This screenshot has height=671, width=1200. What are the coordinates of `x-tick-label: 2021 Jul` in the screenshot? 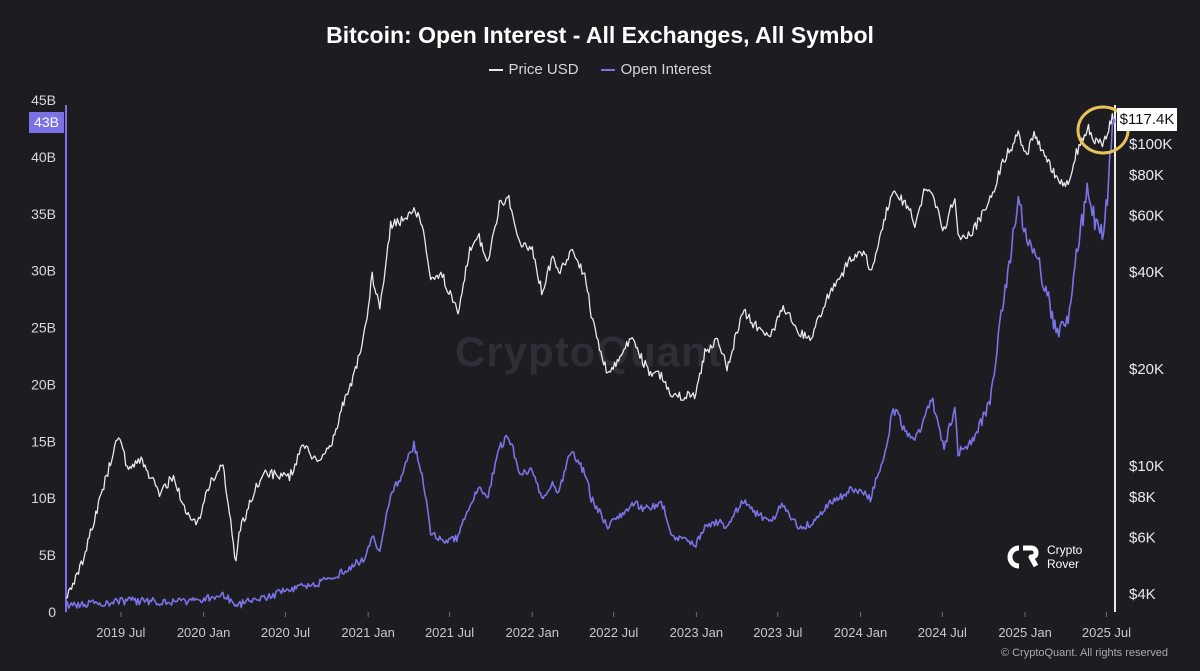 It's located at (449, 632).